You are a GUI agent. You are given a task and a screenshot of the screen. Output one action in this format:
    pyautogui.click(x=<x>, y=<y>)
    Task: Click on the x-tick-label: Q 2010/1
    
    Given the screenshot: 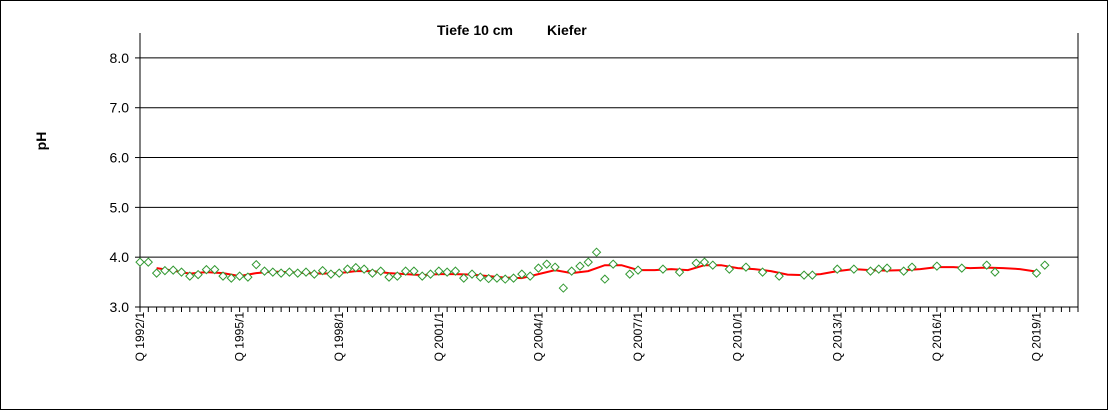 What is the action you would take?
    pyautogui.click(x=738, y=337)
    